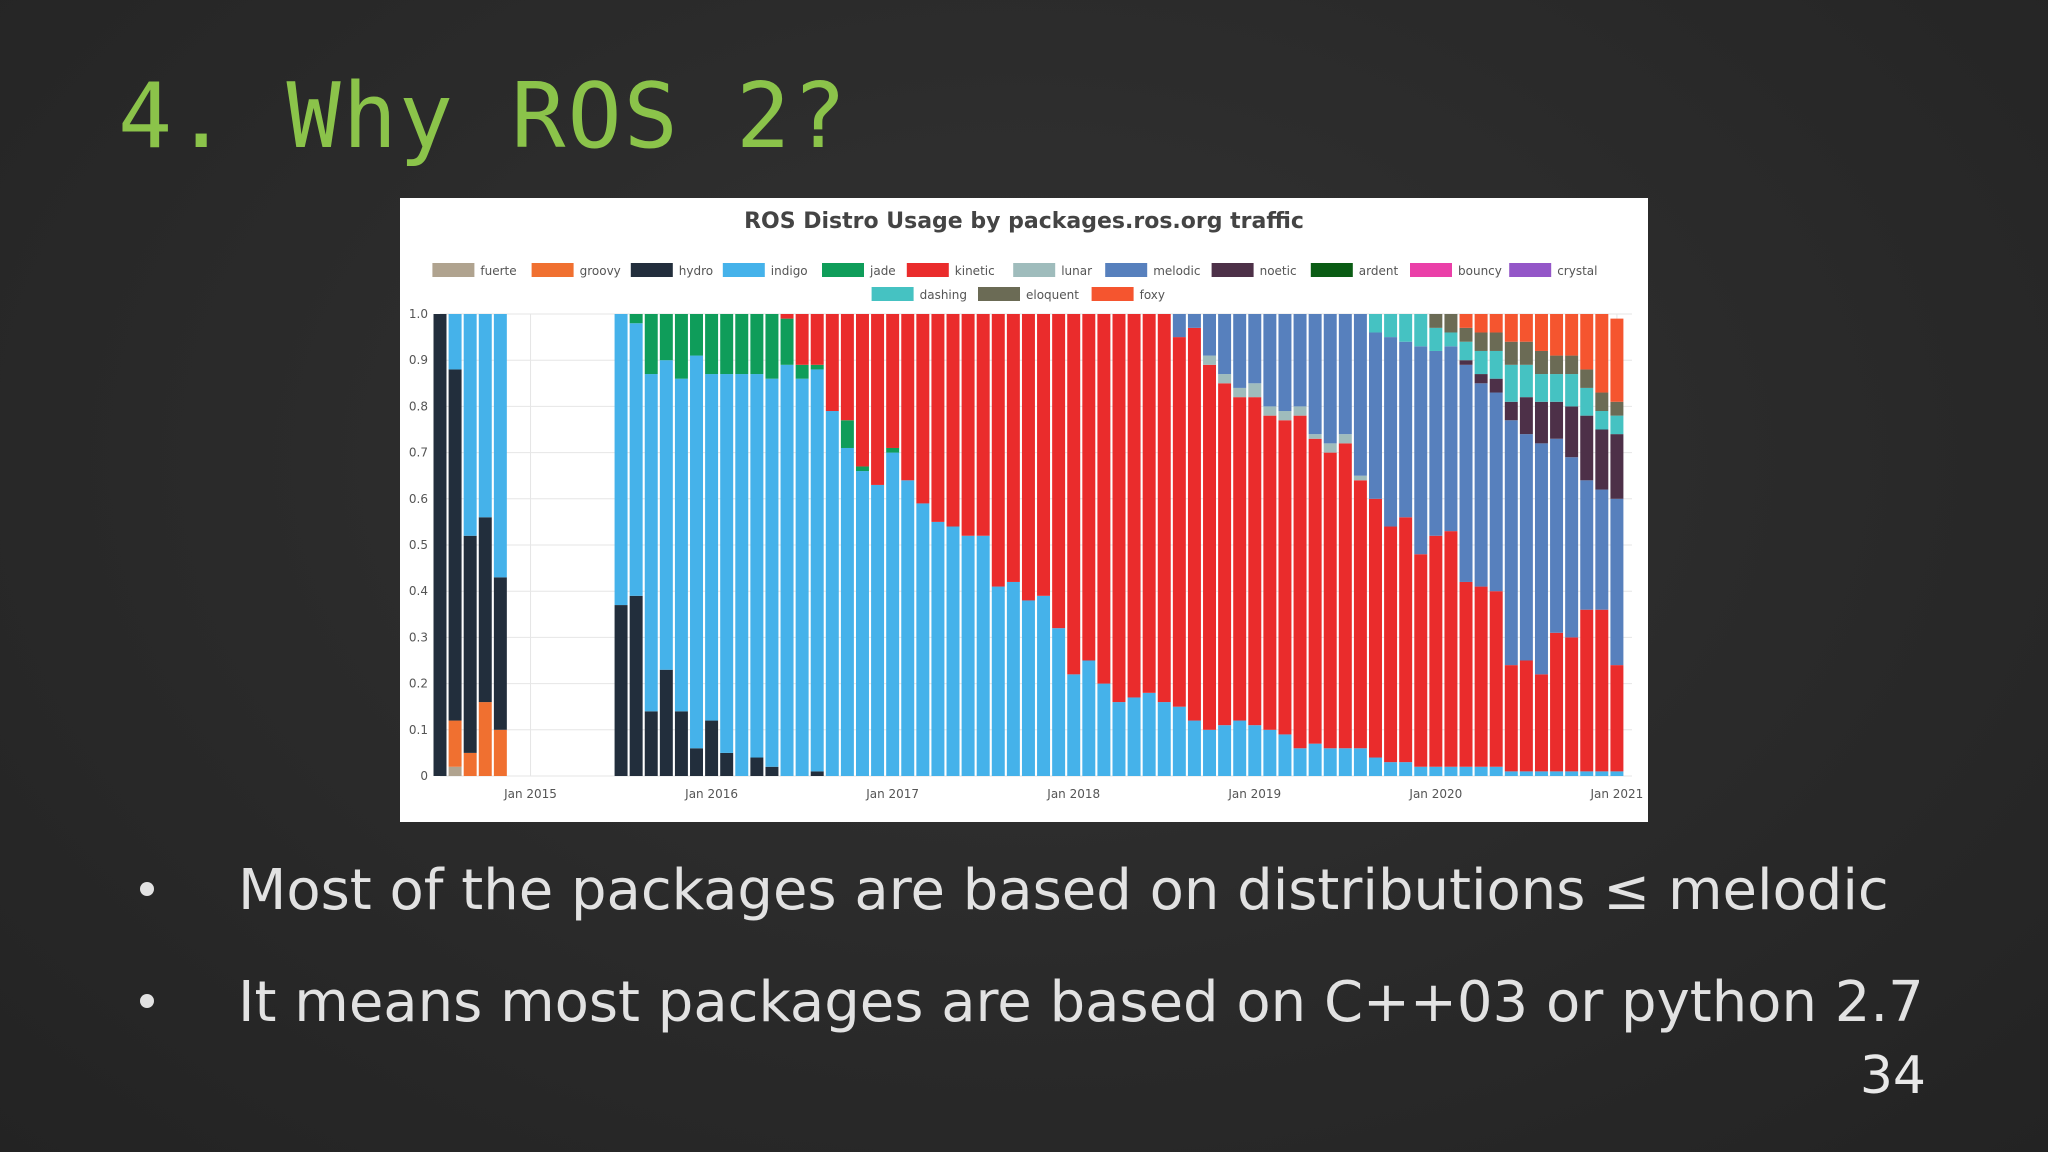  I want to click on y-tick-label: 1.0, so click(418, 314).